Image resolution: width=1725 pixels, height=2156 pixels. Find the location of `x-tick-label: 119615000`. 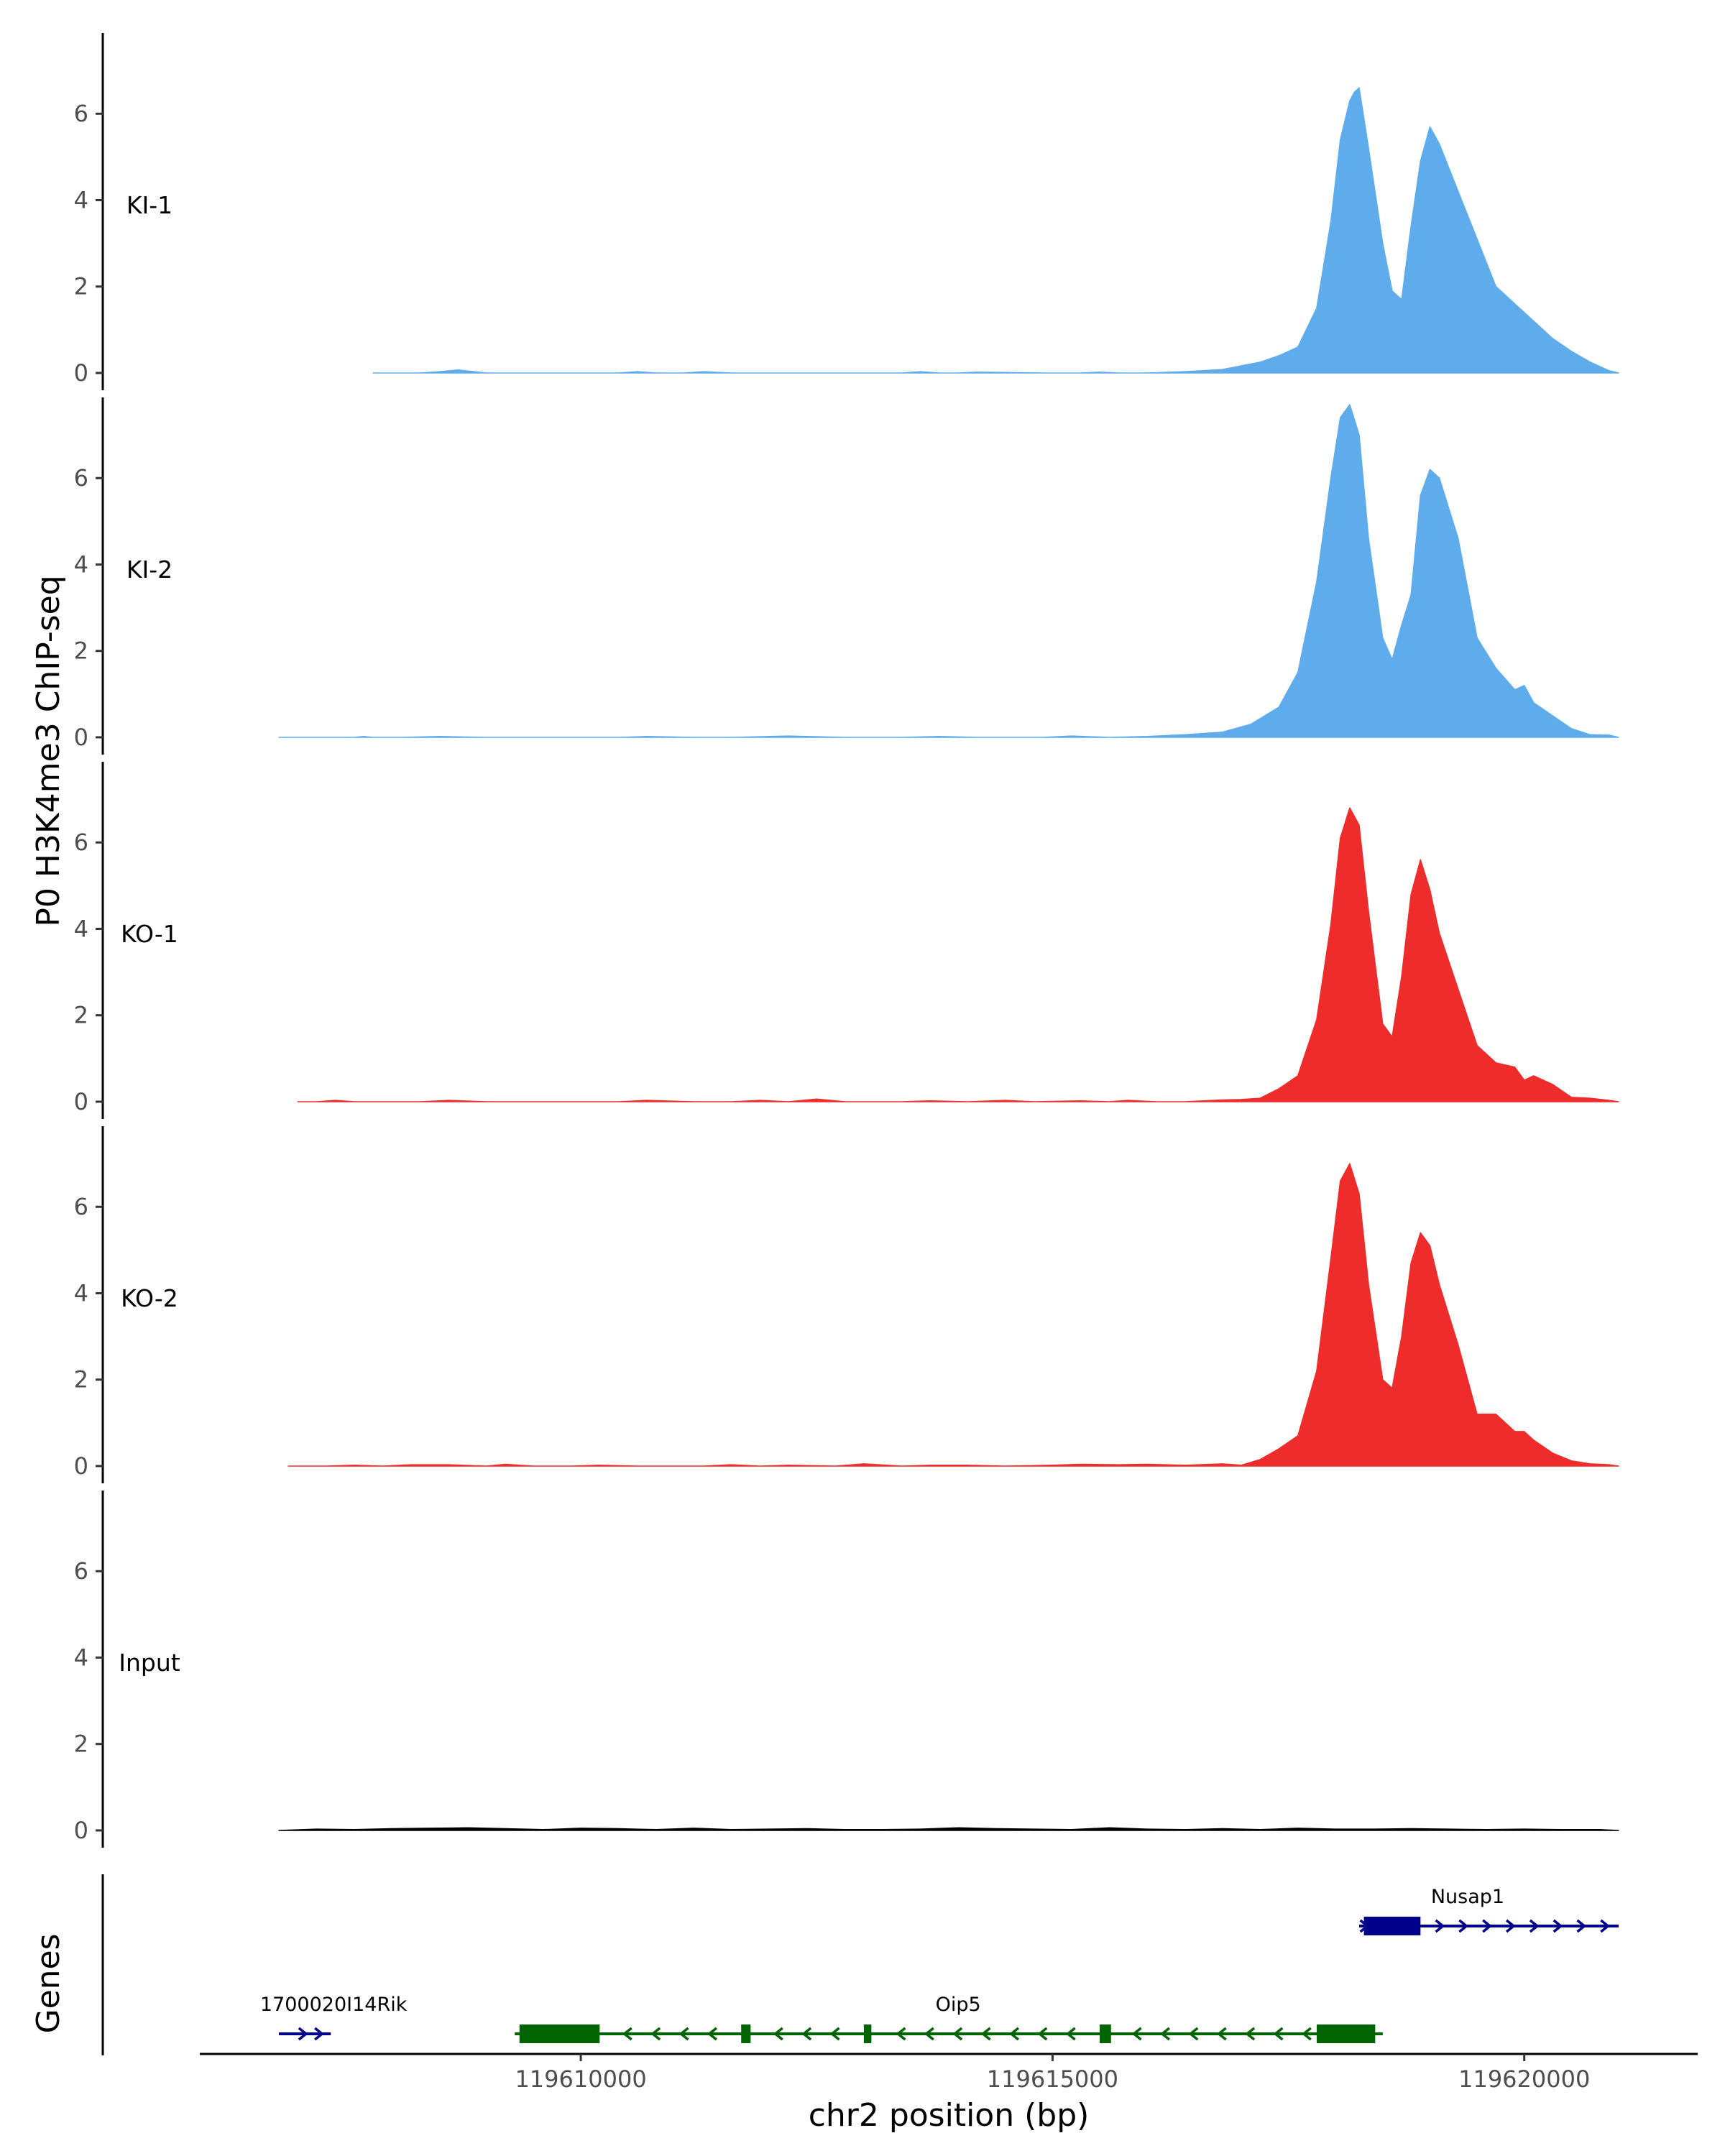

x-tick-label: 119615000 is located at coordinates (1052, 2079).